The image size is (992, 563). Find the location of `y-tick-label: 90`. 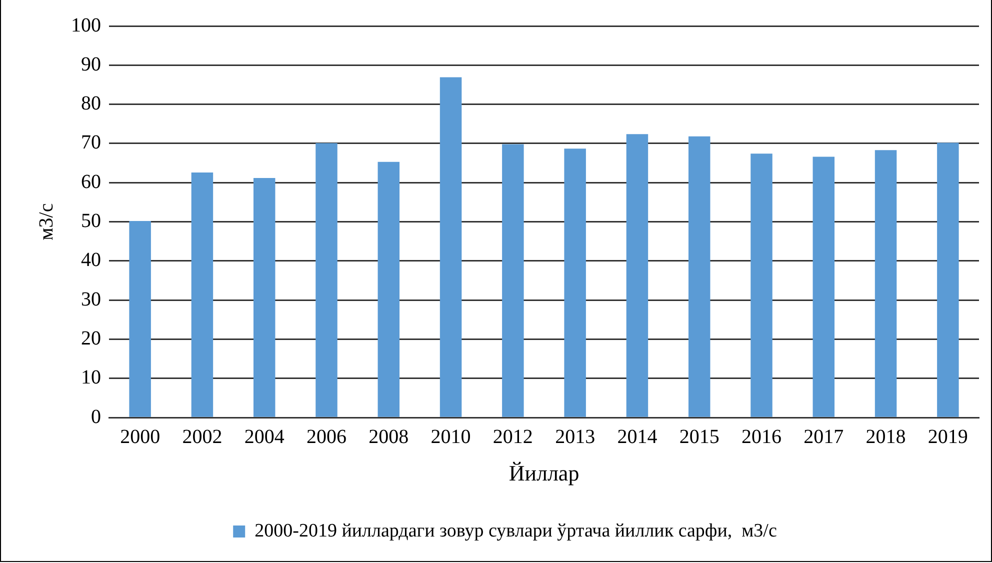

y-tick-label: 90 is located at coordinates (91, 64).